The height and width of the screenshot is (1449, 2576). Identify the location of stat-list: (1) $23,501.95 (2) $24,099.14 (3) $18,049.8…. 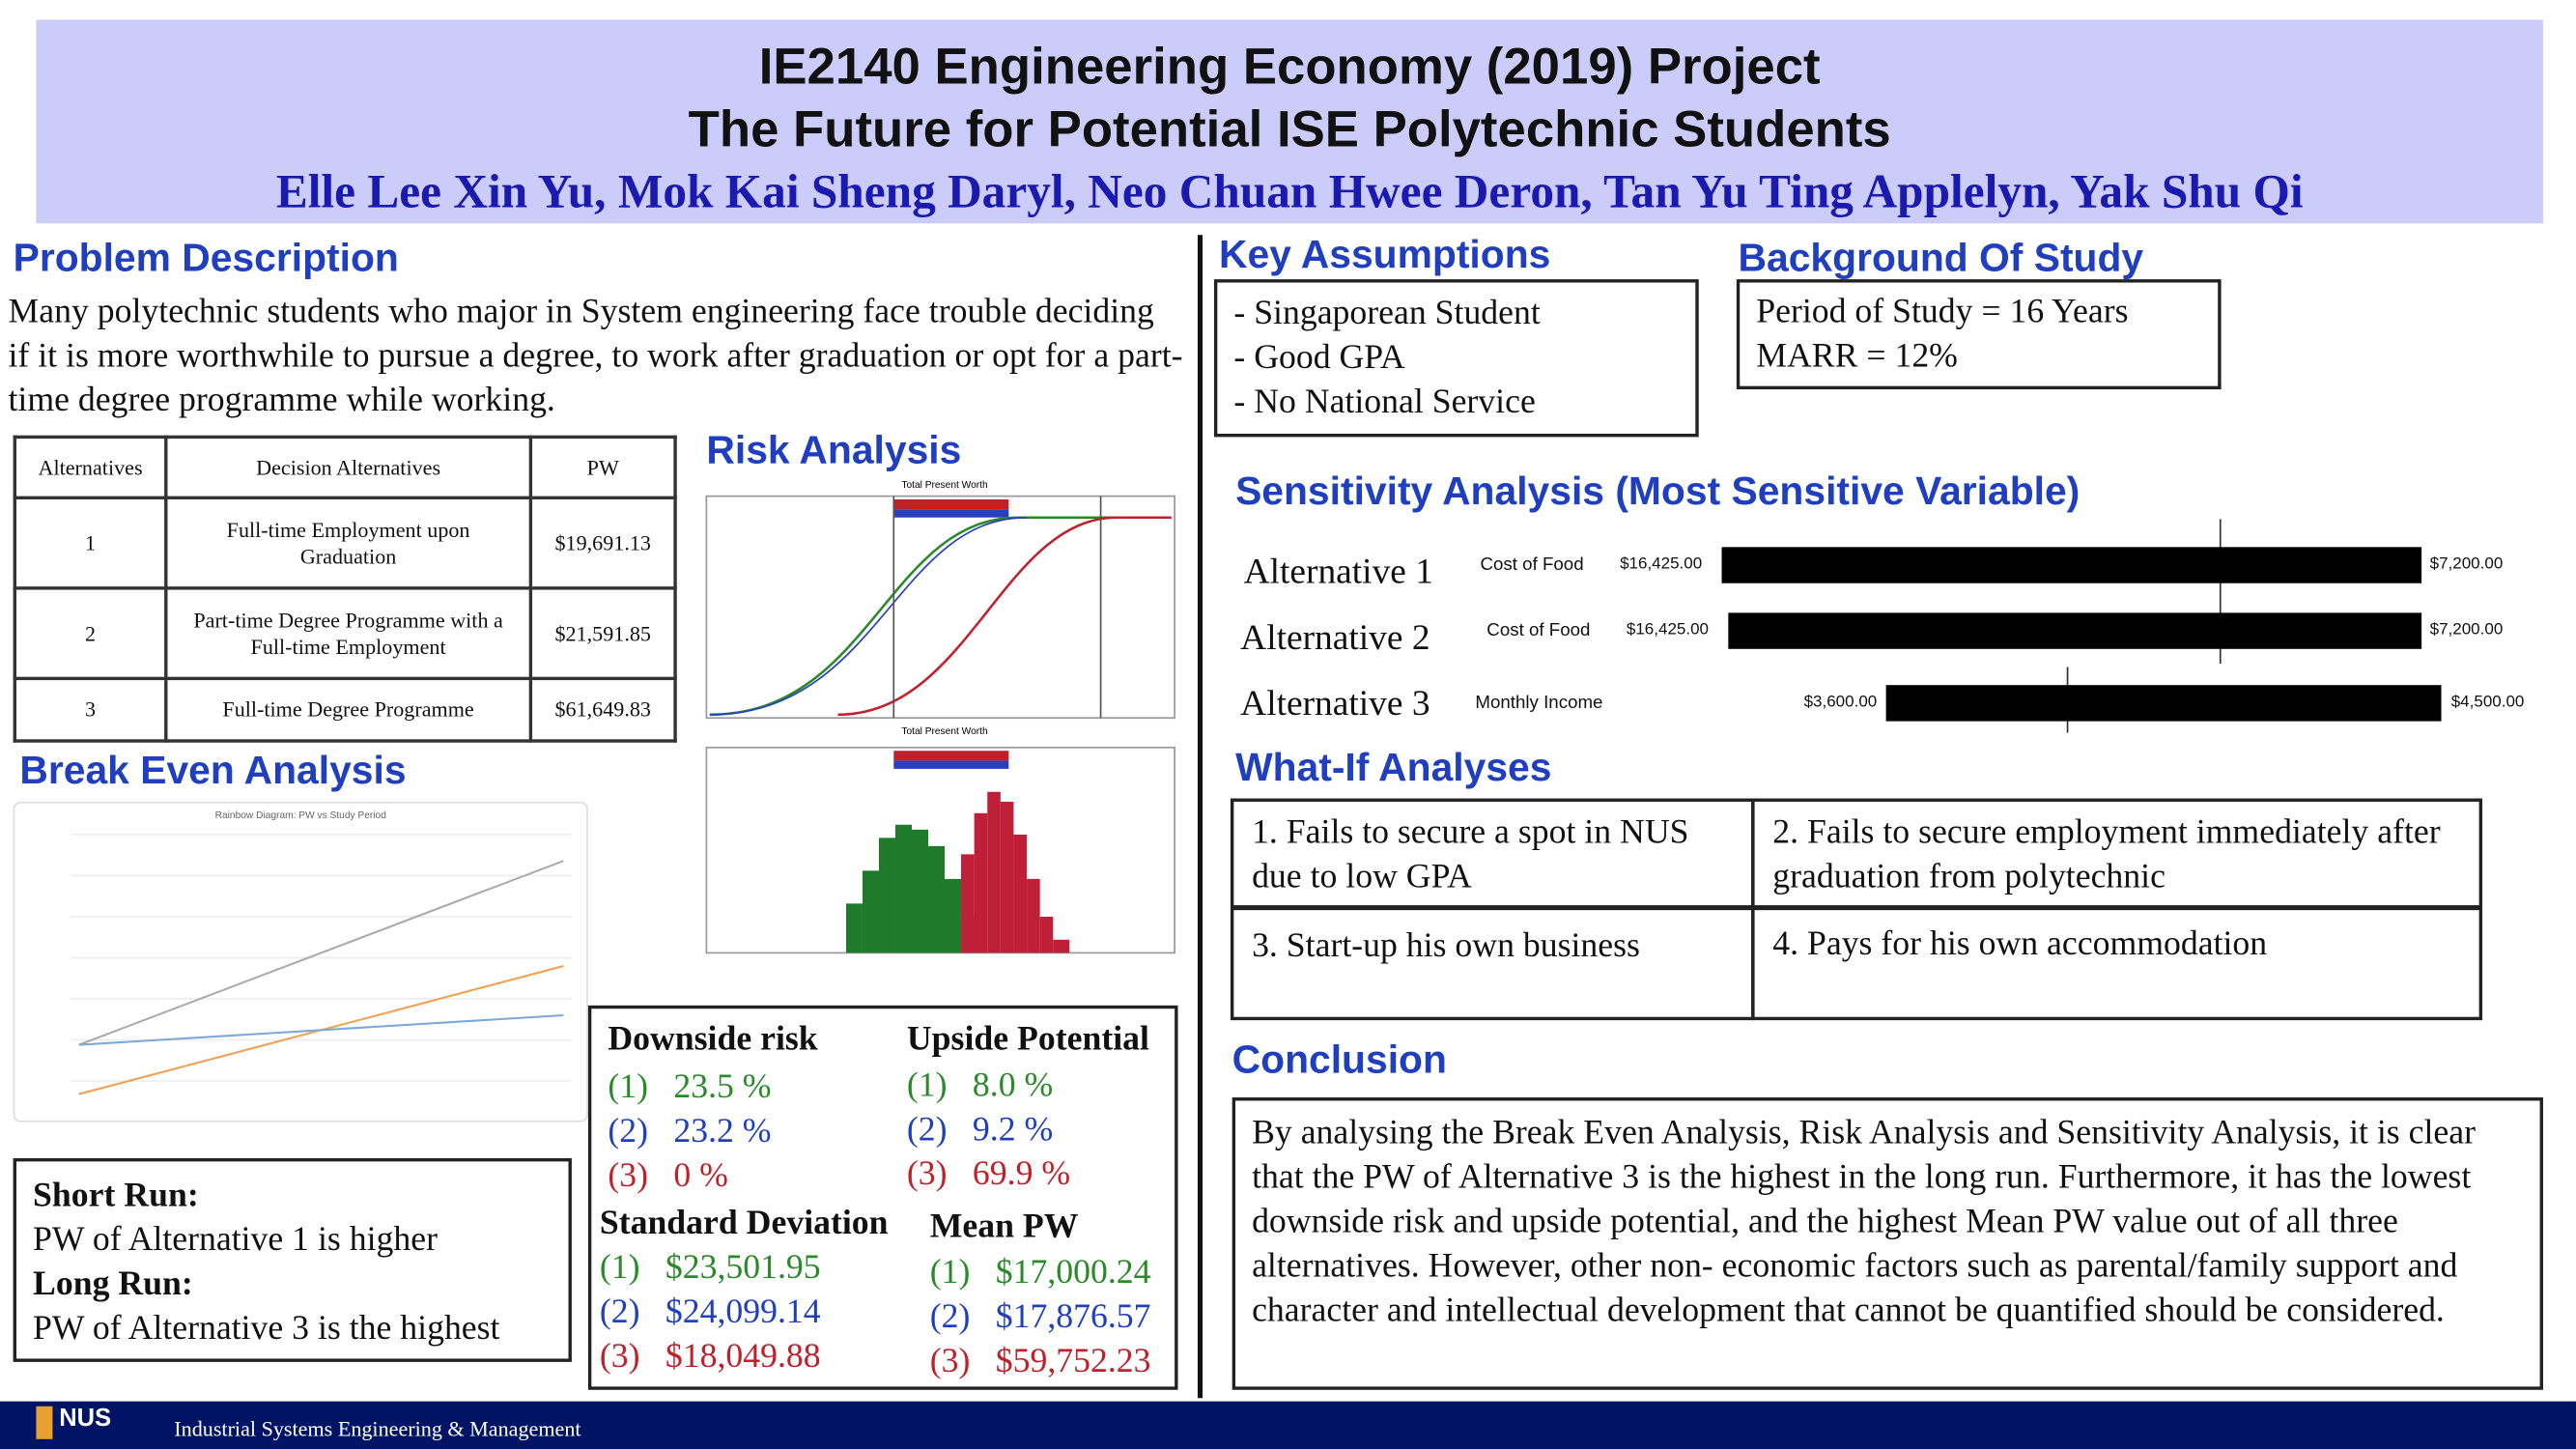
(710, 1311).